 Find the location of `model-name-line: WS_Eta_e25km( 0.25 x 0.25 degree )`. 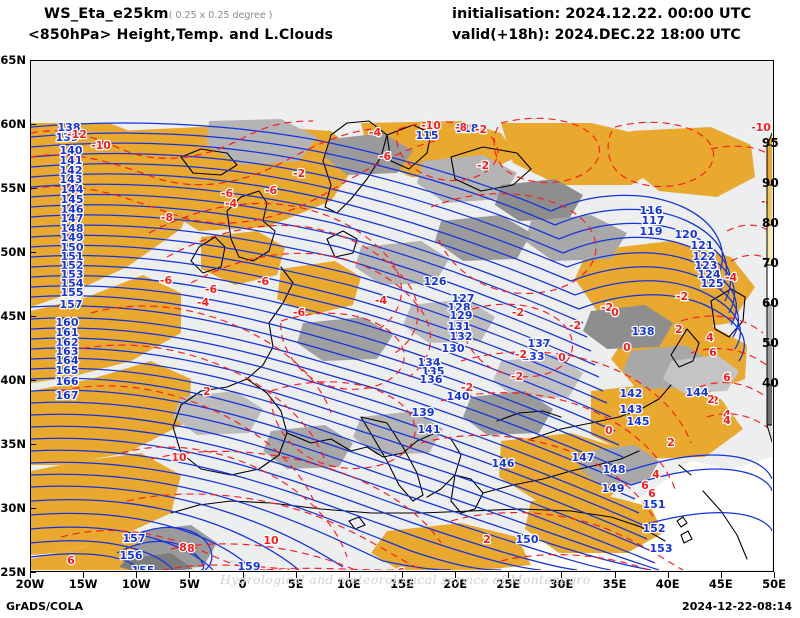

model-name-line: WS_Eta_e25km( 0.25 x 0.25 degree ) is located at coordinates (158, 14).